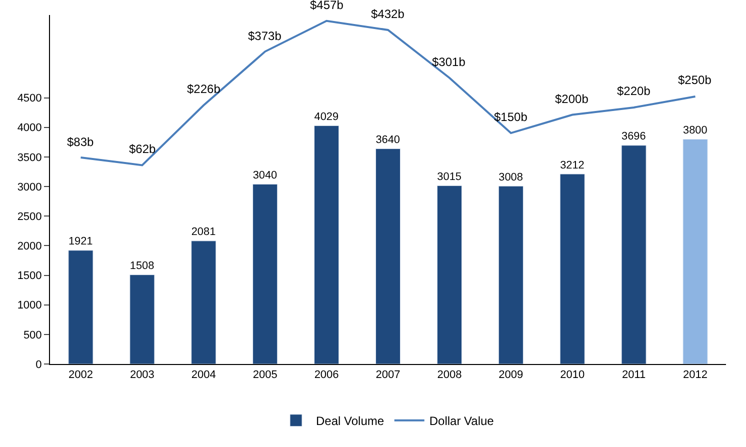 This screenshot has width=746, height=447. What do you see at coordinates (265, 36) in the screenshot?
I see `data-label: $373b` at bounding box center [265, 36].